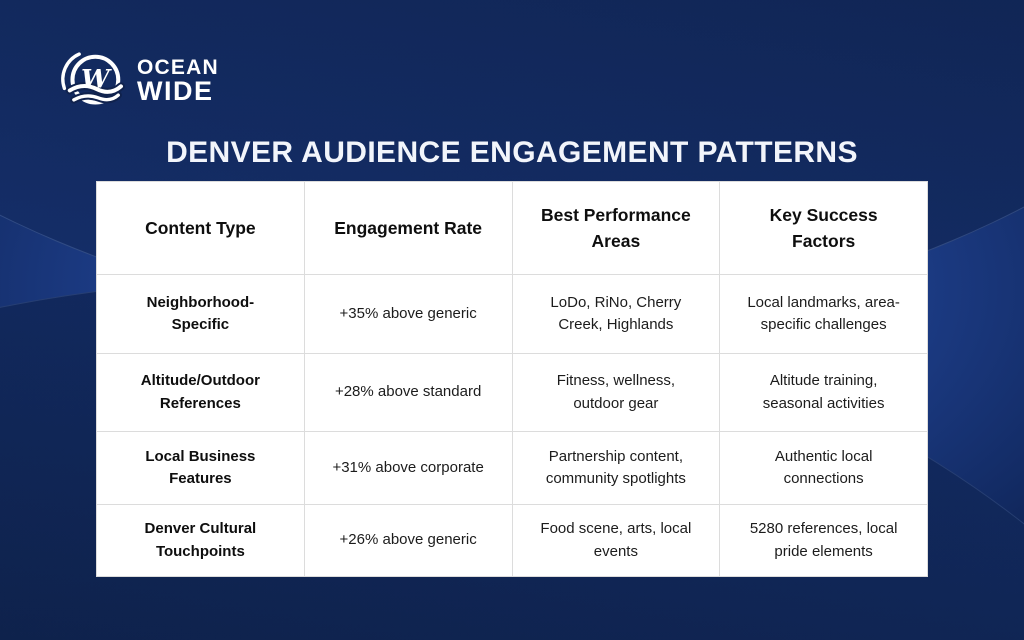 This screenshot has width=1024, height=640. Describe the element at coordinates (178, 67) in the screenshot. I see `logo-wordmark-top: OCEAN` at that location.